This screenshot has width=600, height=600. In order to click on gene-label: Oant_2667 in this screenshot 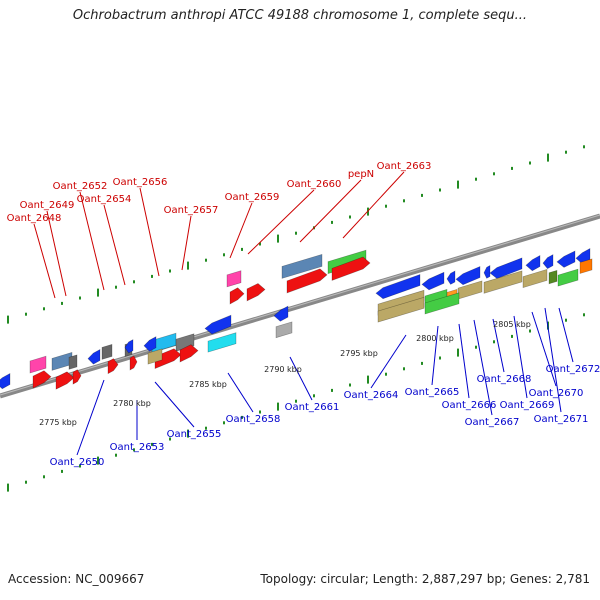, I will do `click(492, 422)`.